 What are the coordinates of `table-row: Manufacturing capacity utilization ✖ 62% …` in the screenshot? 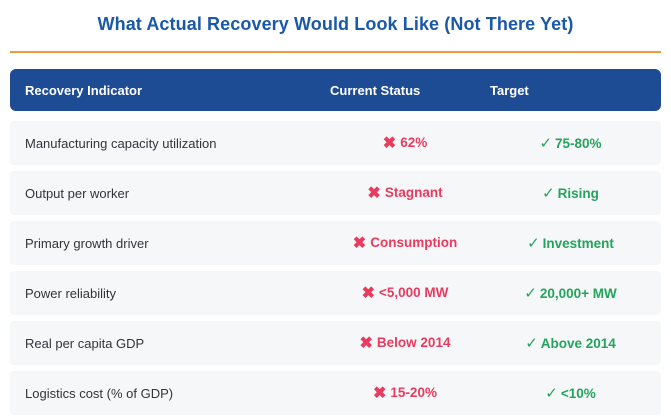 It's located at (335, 143).